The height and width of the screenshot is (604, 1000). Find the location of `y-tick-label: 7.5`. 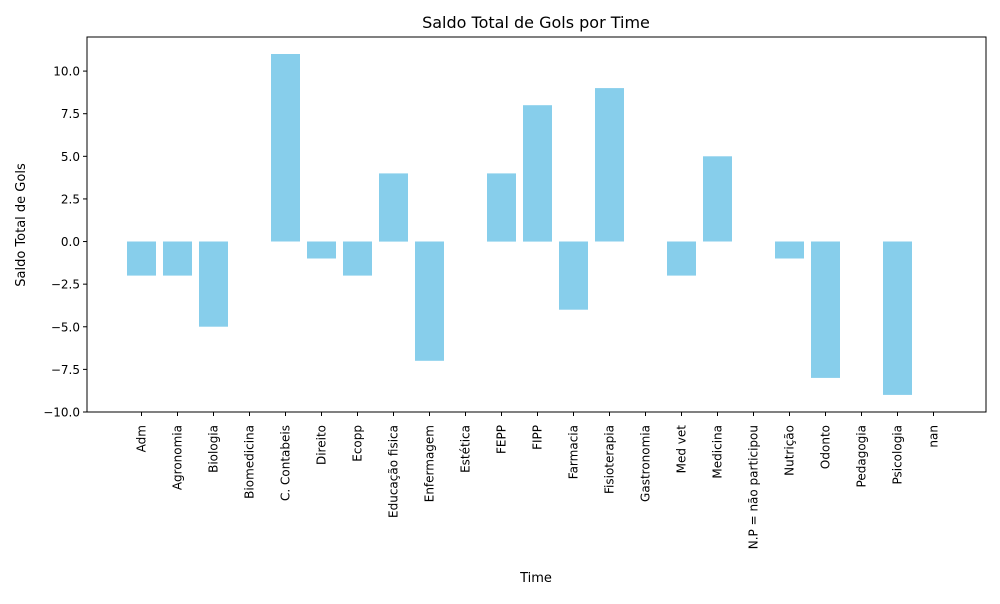

y-tick-label: 7.5 is located at coordinates (70, 114).